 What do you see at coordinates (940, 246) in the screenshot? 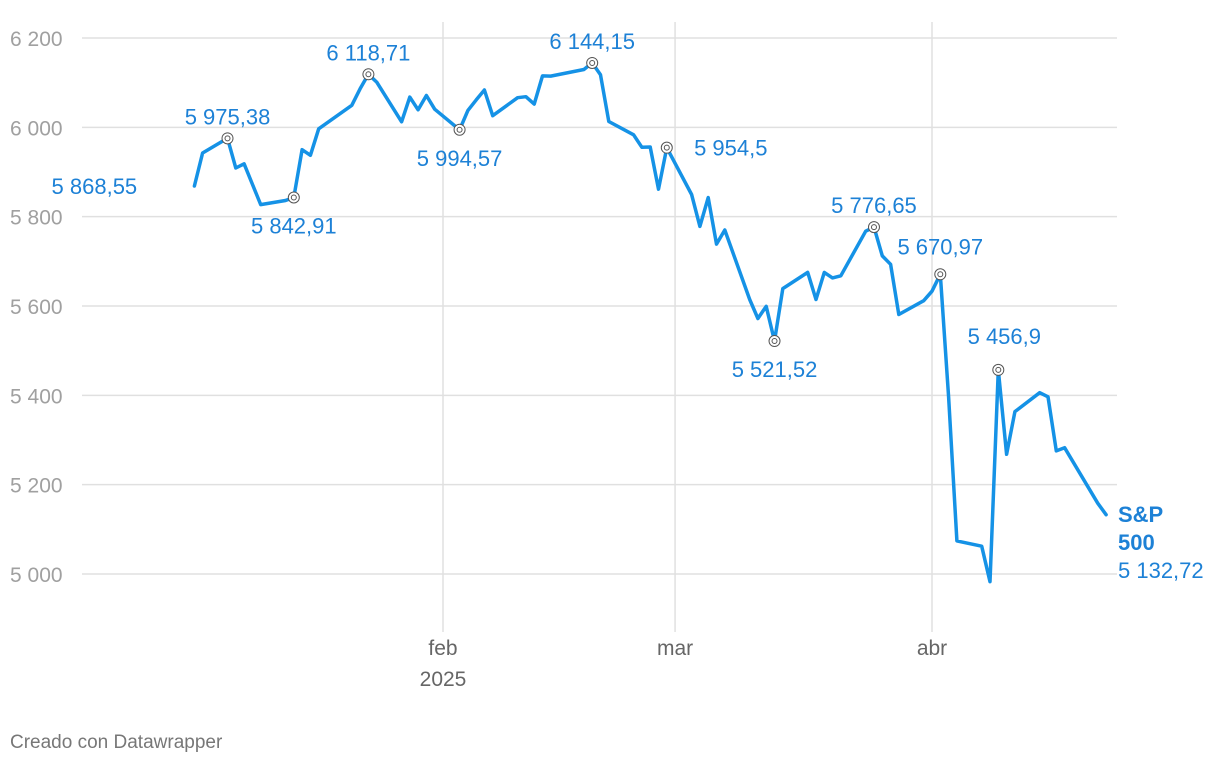
I see `data-label: 5 670,97` at bounding box center [940, 246].